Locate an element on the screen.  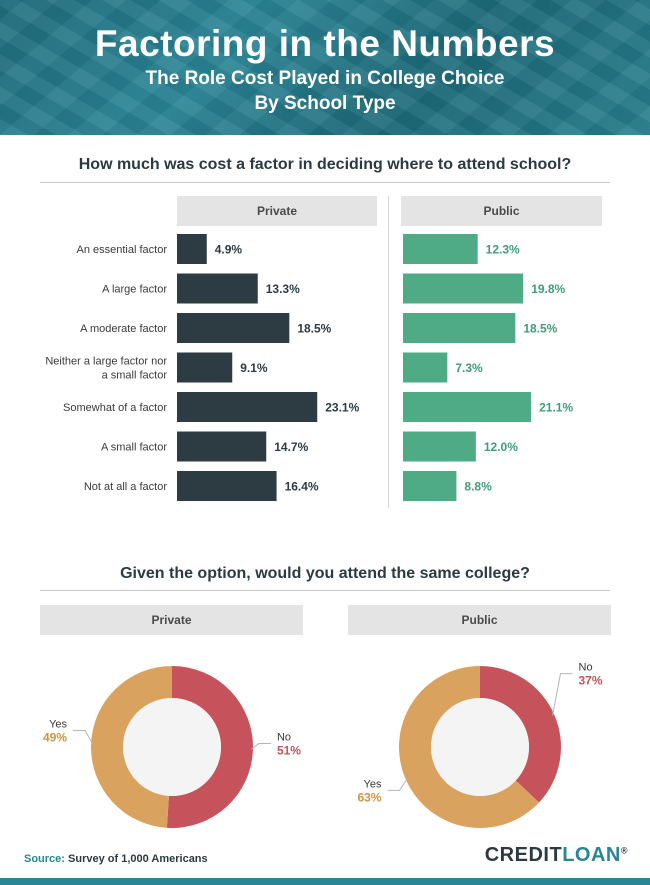
category-label: Neither a large factor nor is located at coordinates (106, 362).